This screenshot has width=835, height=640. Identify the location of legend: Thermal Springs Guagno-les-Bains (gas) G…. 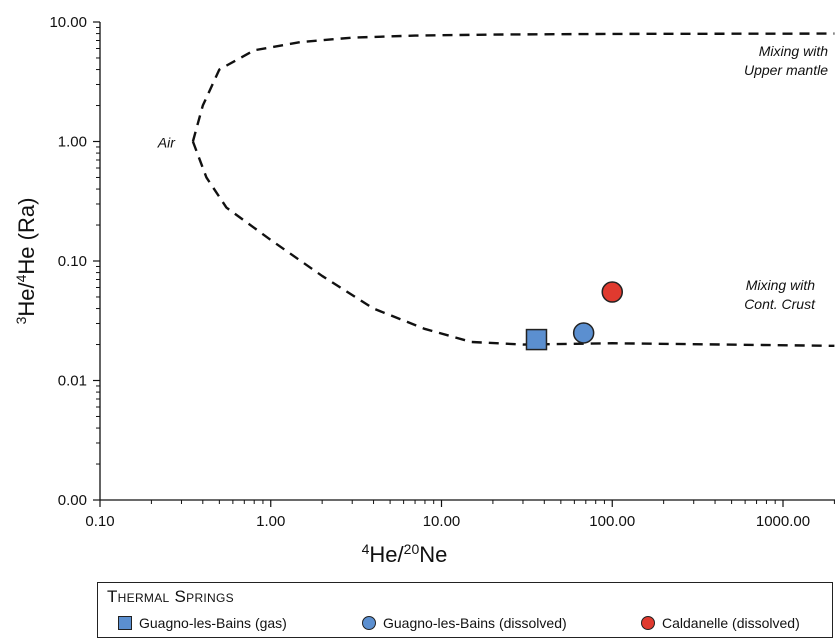
(465, 610).